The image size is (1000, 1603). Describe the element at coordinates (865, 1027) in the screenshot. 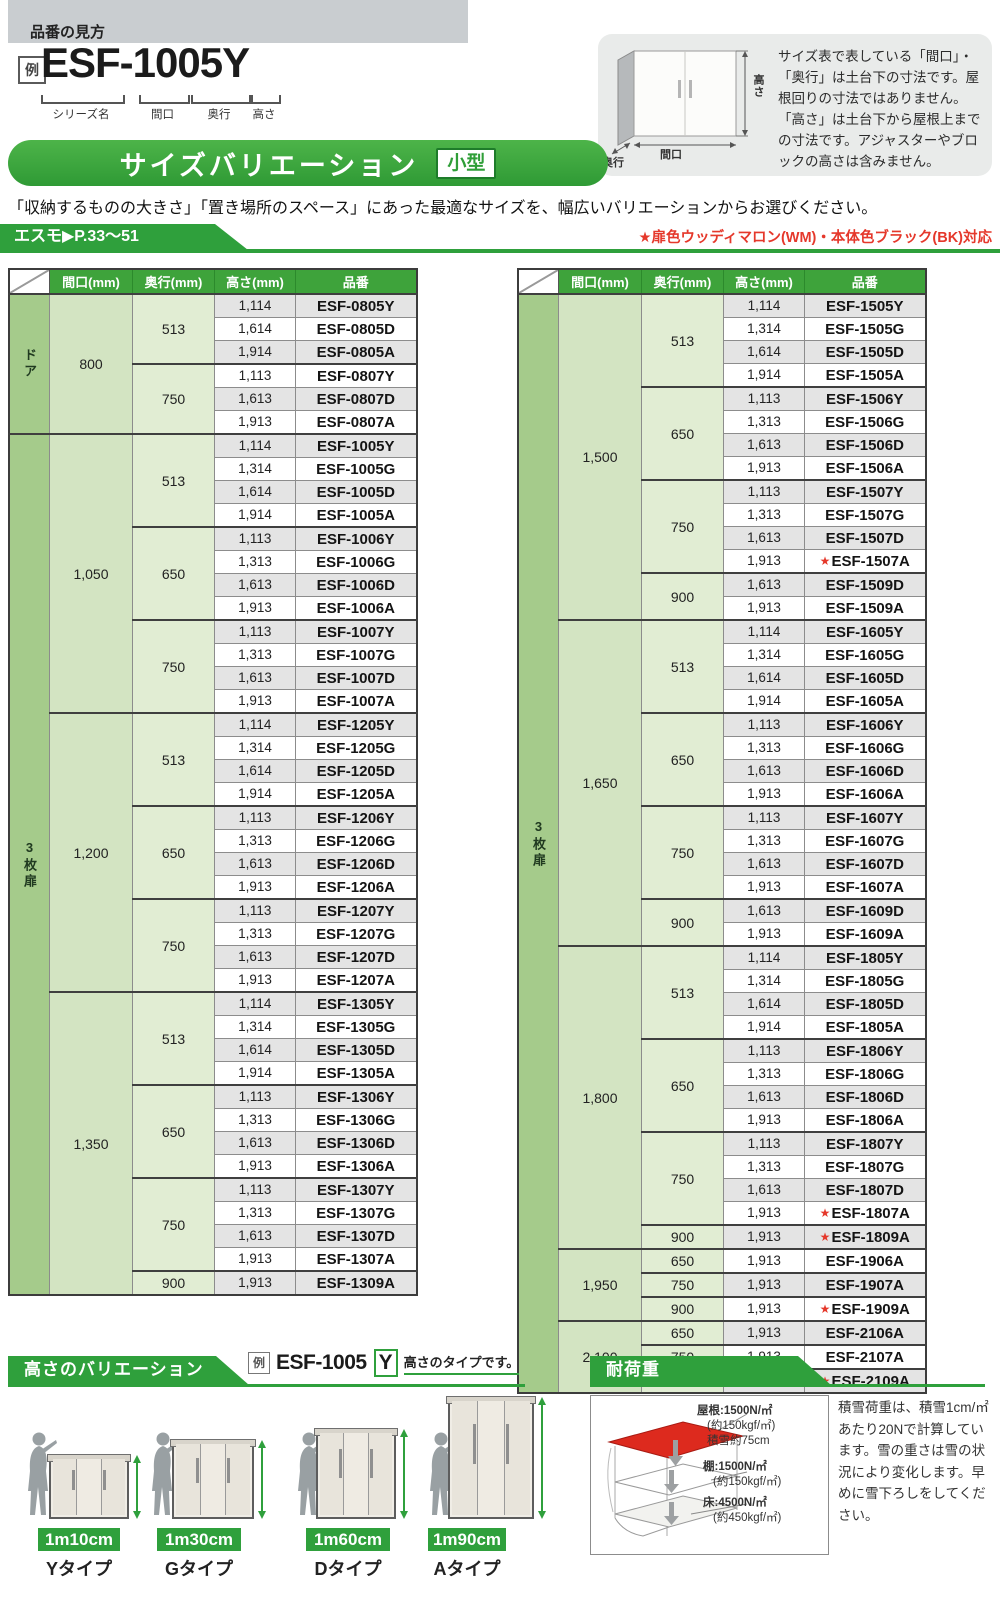

I see `product-code-cell: ESF-1805A` at that location.